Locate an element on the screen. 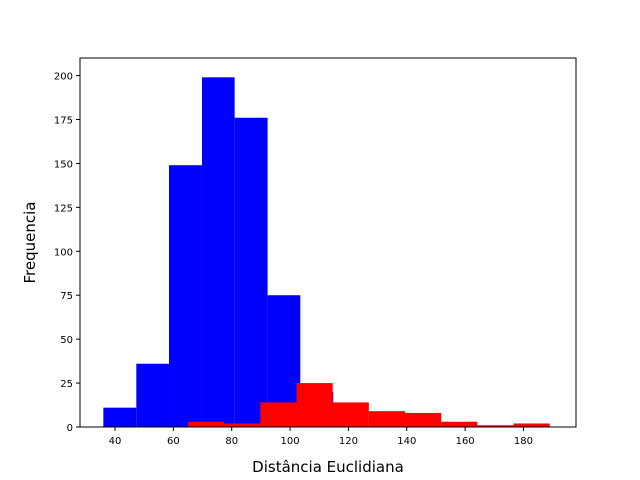 The image size is (640, 480). y-axis-title: Frequencia is located at coordinates (30, 243).